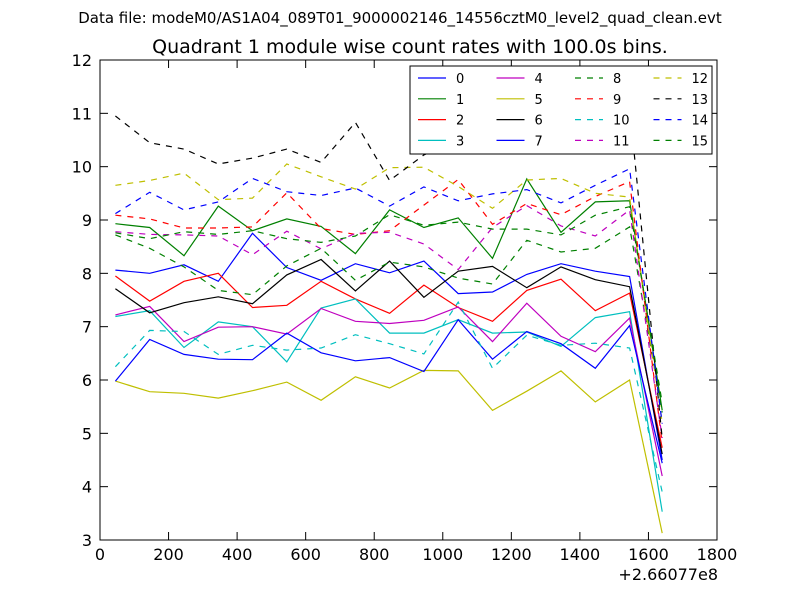 This screenshot has height=600, width=800. What do you see at coordinates (700, 141) in the screenshot?
I see `legend-label-15: 15` at bounding box center [700, 141].